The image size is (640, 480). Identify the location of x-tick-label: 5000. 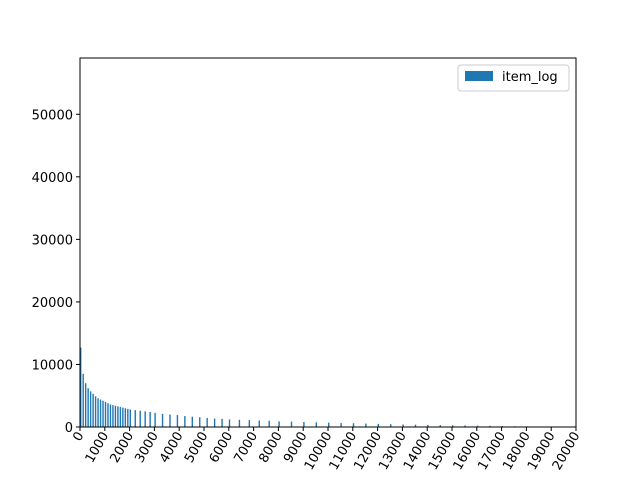
(197, 448).